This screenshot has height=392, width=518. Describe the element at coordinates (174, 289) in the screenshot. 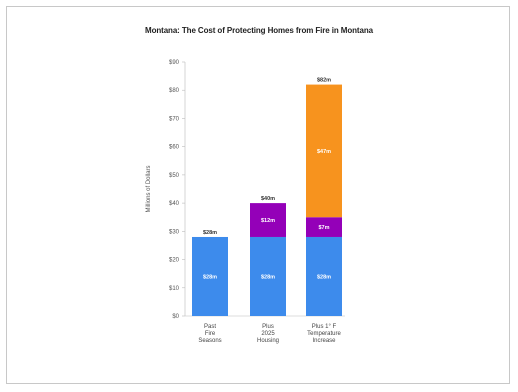

I see `y-tick-label: $10` at that location.